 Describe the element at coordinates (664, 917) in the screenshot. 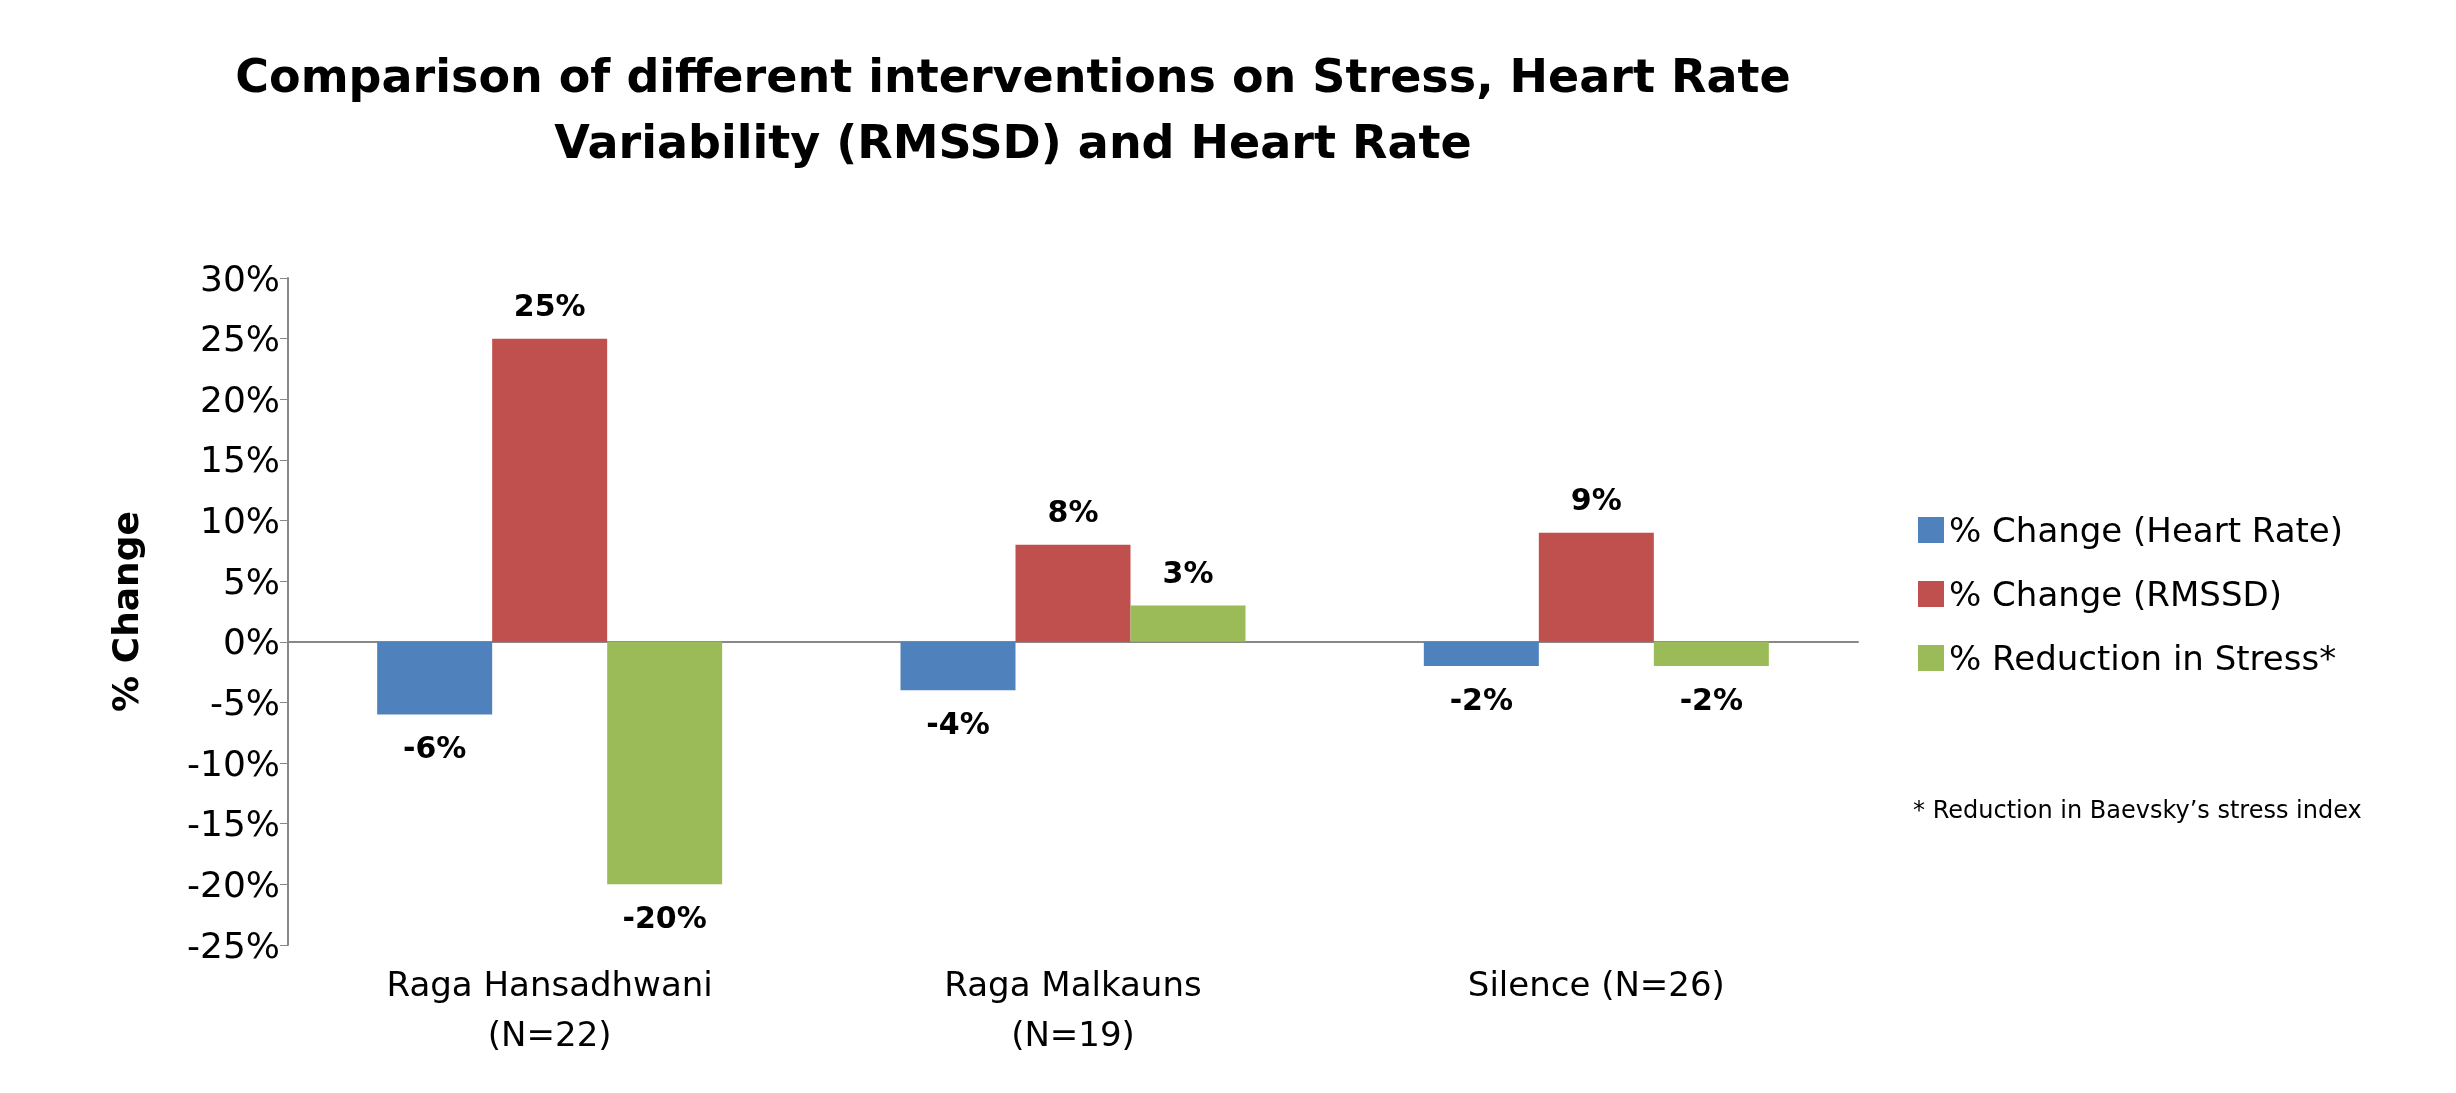

I see `data-label: -20%` at that location.